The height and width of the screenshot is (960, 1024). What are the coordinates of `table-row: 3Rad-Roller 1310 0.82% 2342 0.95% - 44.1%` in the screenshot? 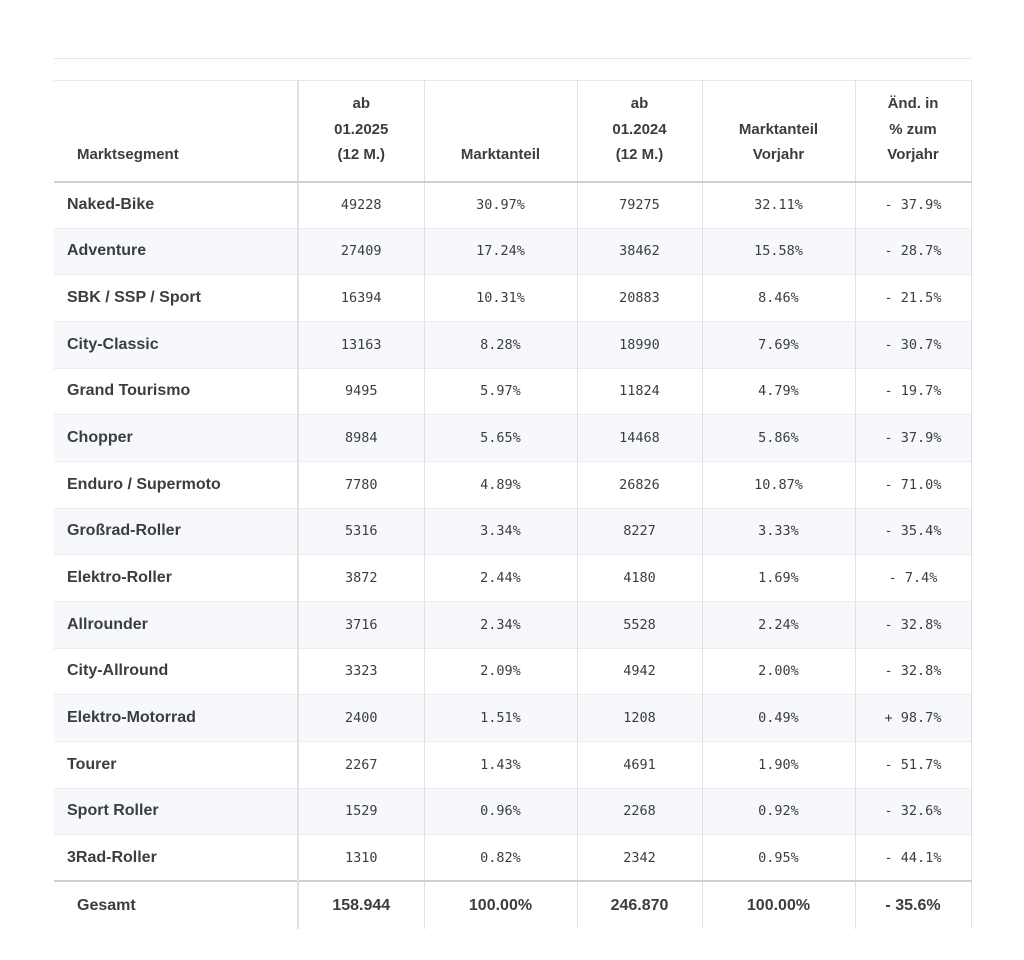 It's located at (513, 858).